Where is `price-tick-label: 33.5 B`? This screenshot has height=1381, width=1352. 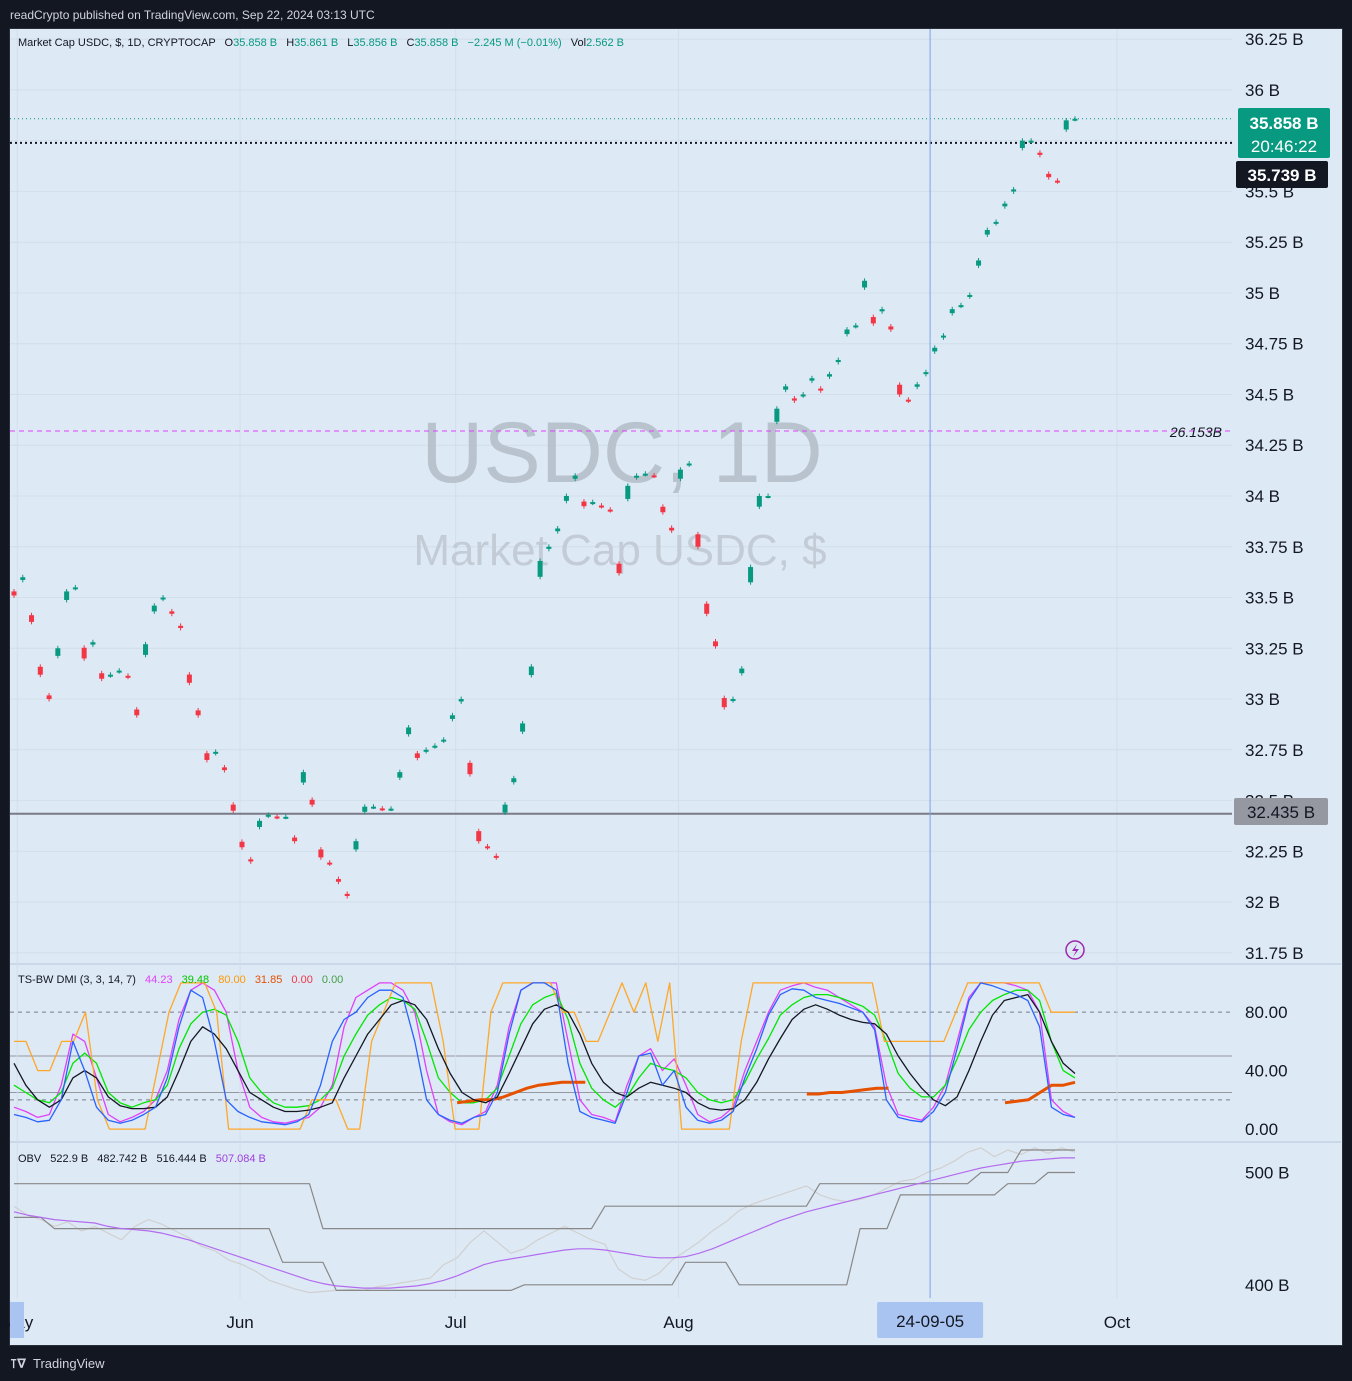 price-tick-label: 33.5 B is located at coordinates (1269, 598).